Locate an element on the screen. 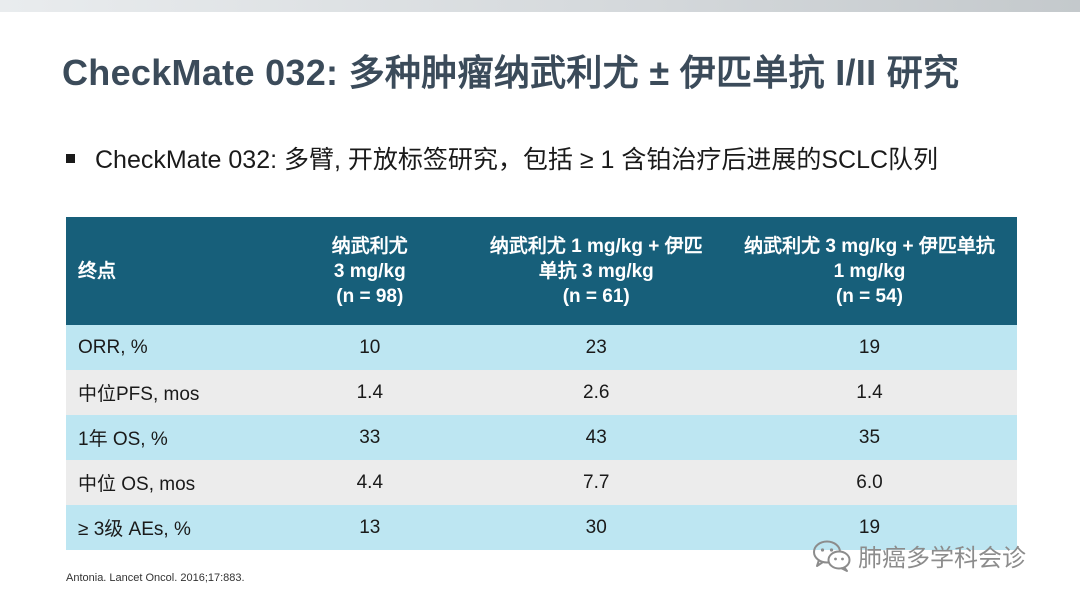 The image size is (1080, 608). header-nivo3-ipi1: 纳武利尤 3 mg/kg + 伊匹单抗 1 mg/kg (n = 54) is located at coordinates (869, 271).